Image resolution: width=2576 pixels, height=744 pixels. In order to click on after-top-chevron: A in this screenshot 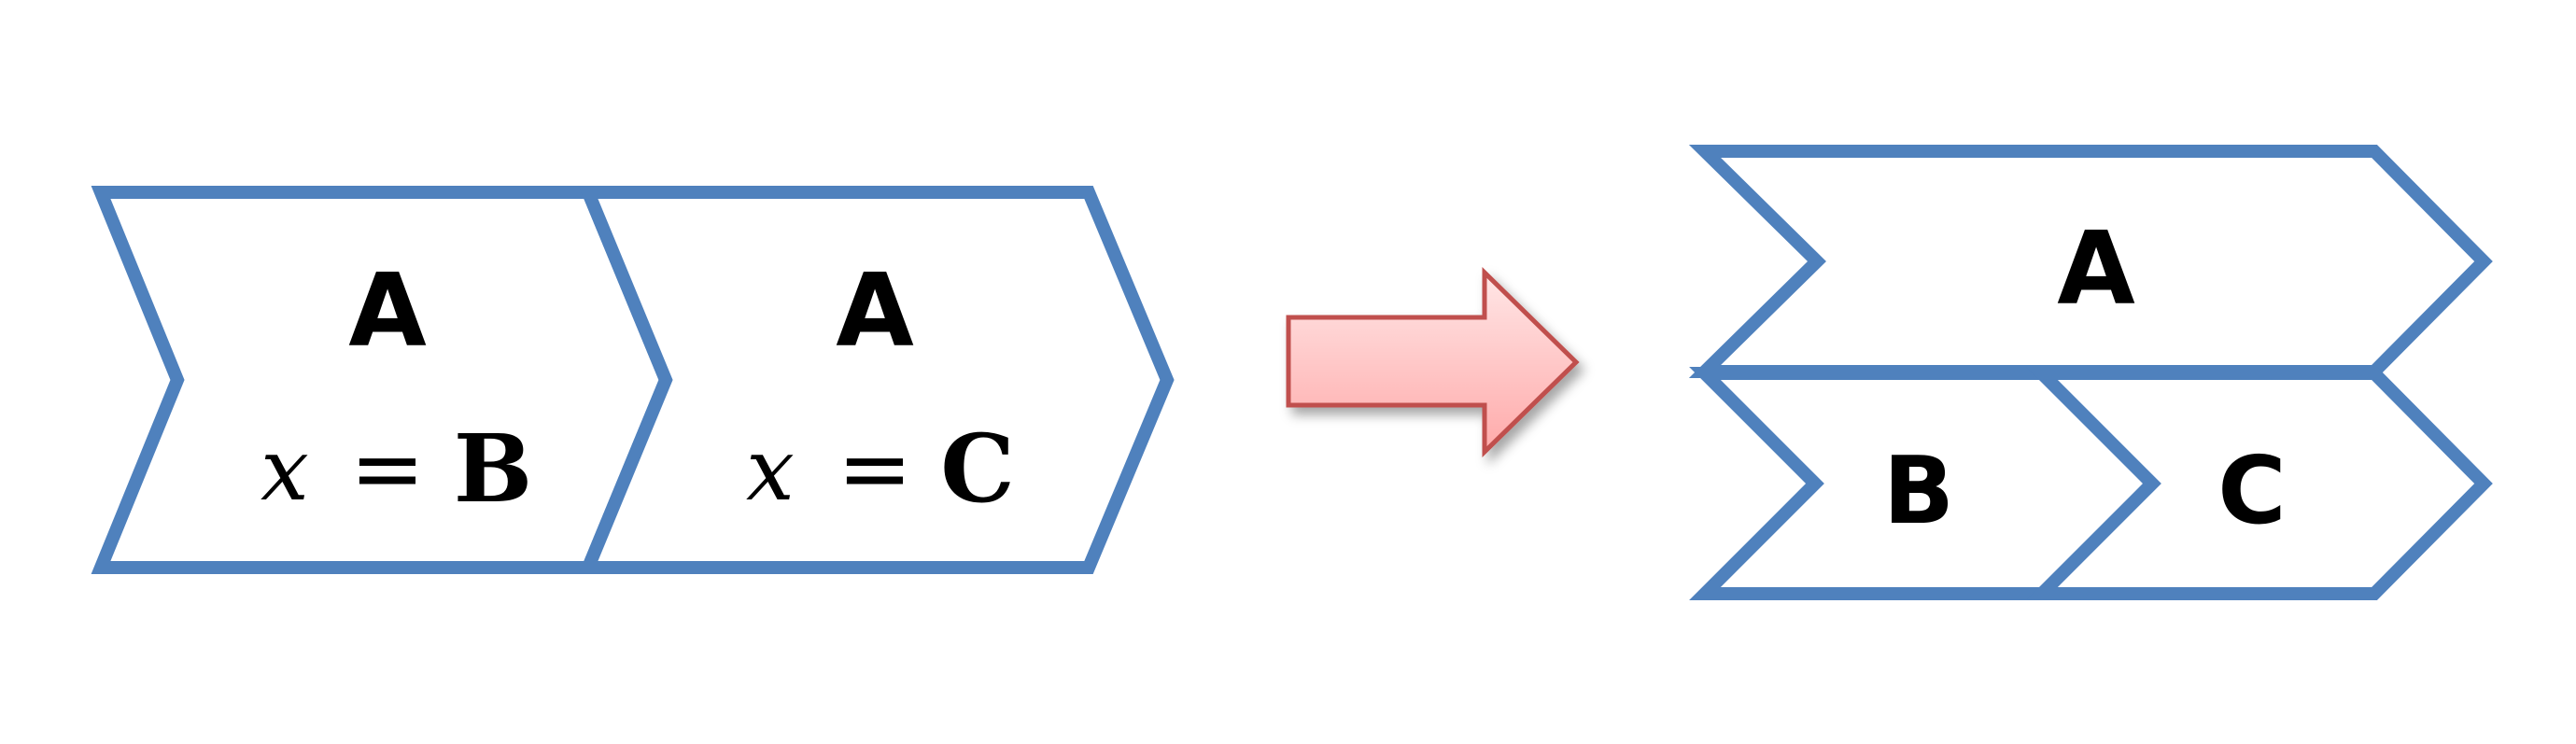, I will do `click(2090, 261)`.